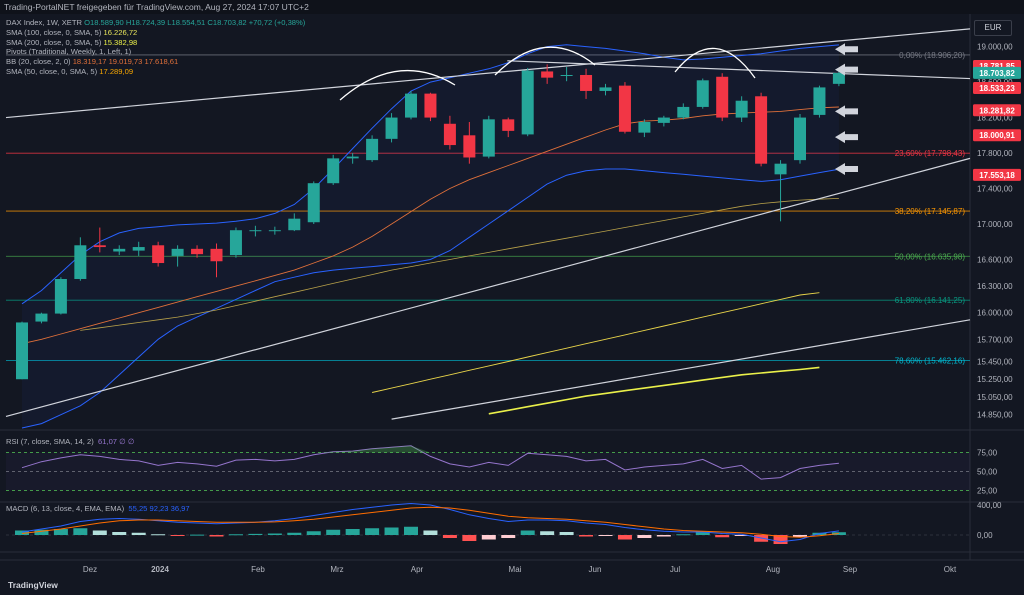  What do you see at coordinates (997, 110) in the screenshot?
I see `price-label-text: 18.281,82` at bounding box center [997, 110].